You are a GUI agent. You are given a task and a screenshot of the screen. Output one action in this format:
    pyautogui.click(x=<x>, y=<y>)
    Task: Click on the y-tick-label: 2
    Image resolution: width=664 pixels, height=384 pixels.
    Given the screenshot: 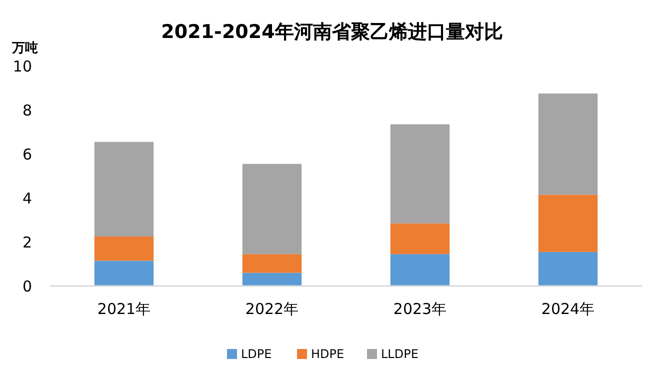 What is the action you would take?
    pyautogui.click(x=27, y=242)
    